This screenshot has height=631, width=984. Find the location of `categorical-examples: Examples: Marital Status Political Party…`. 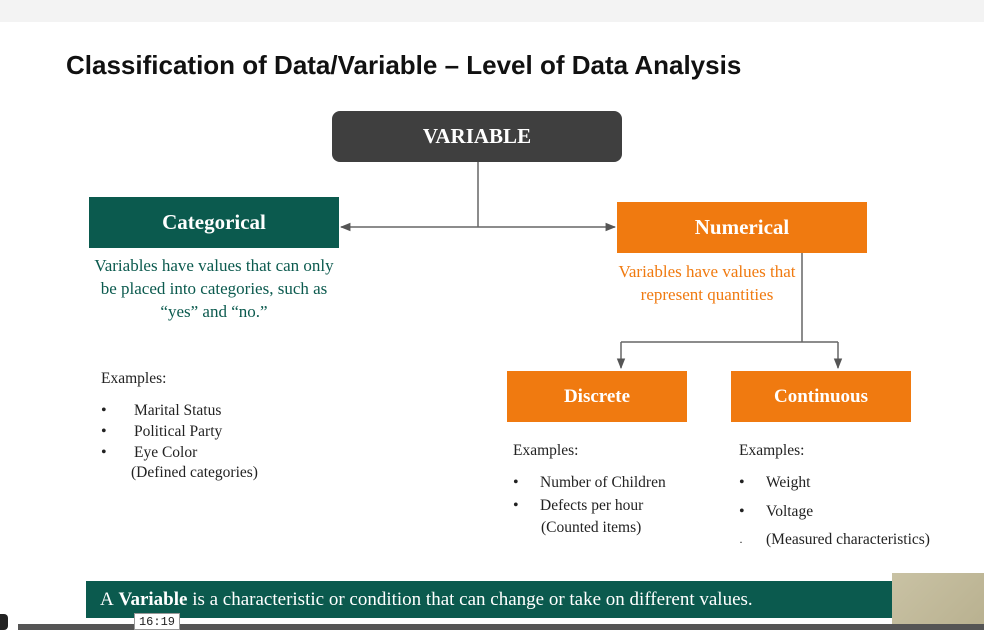

categorical-examples: Examples: Marital Status Political Party… is located at coordinates (231, 426).